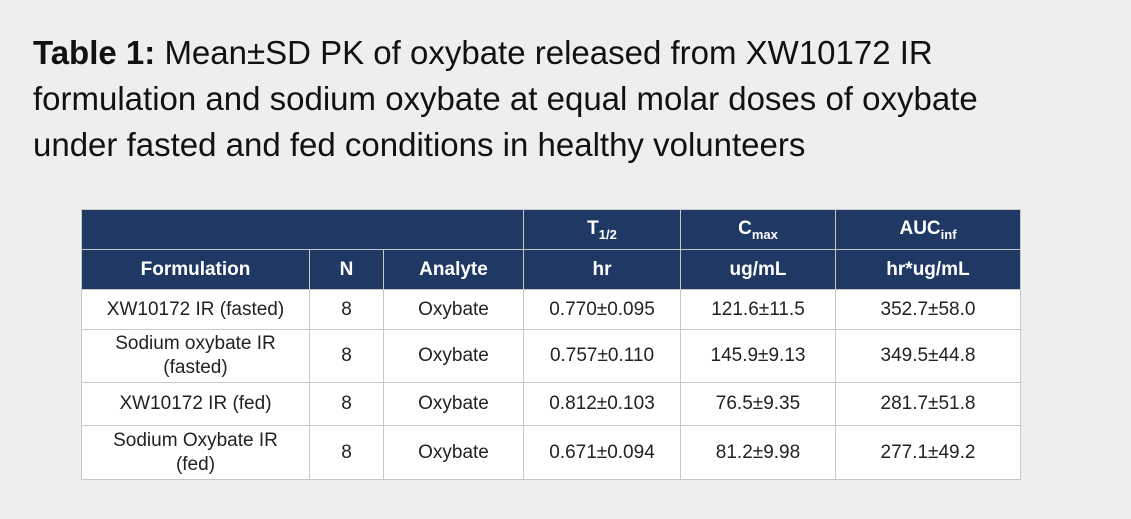 This screenshot has width=1131, height=519. Describe the element at coordinates (928, 269) in the screenshot. I see `header-cell: hr*ug/mL` at that location.